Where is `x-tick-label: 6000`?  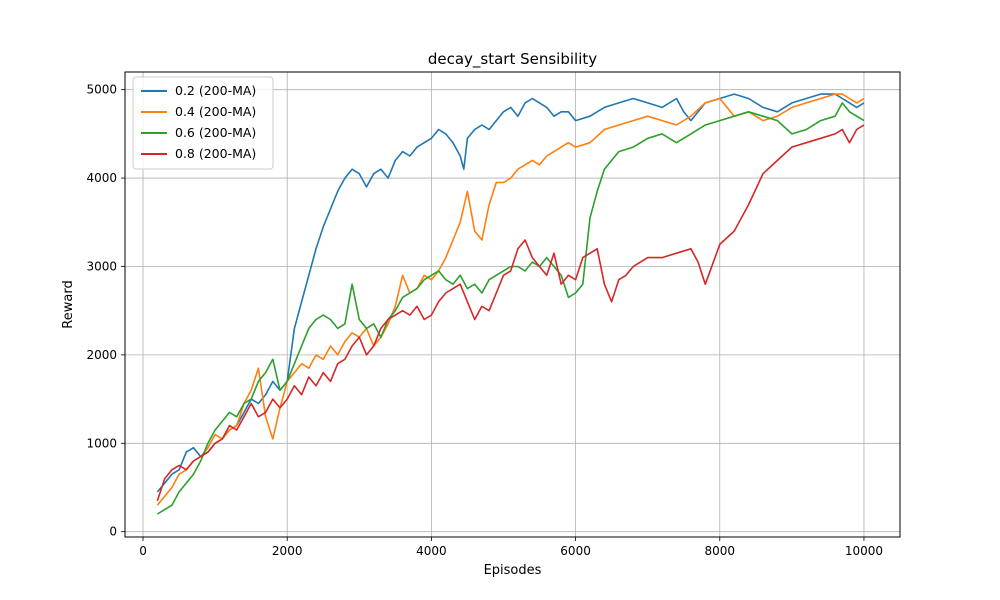
x-tick-label: 6000 is located at coordinates (575, 551).